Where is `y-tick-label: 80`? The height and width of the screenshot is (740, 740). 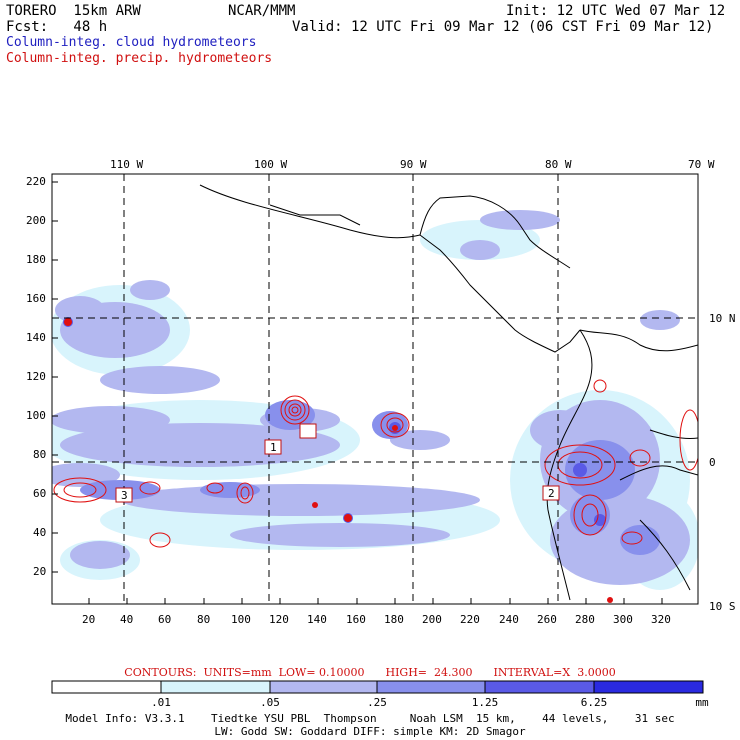
y-tick-label: 80 is located at coordinates (40, 454).